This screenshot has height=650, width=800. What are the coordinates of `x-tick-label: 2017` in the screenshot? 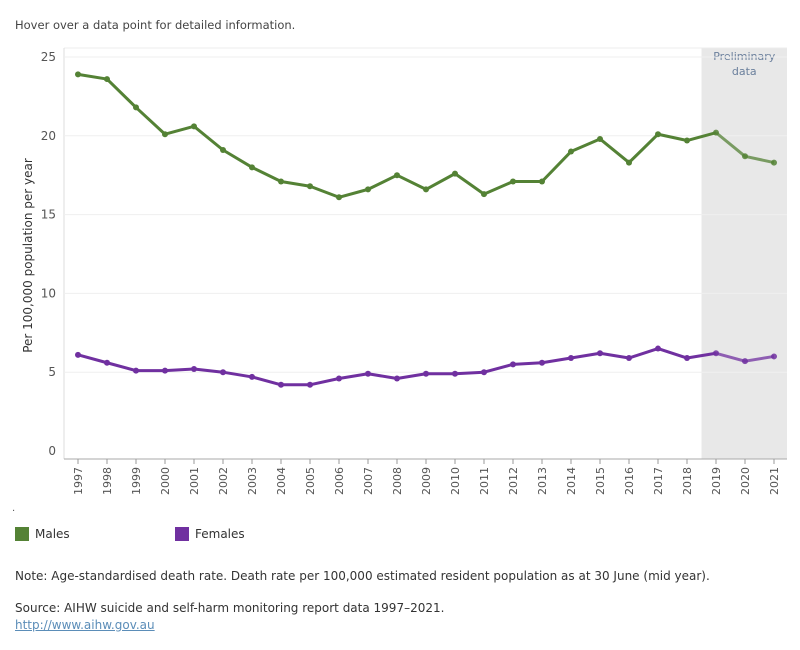 It's located at (658, 481).